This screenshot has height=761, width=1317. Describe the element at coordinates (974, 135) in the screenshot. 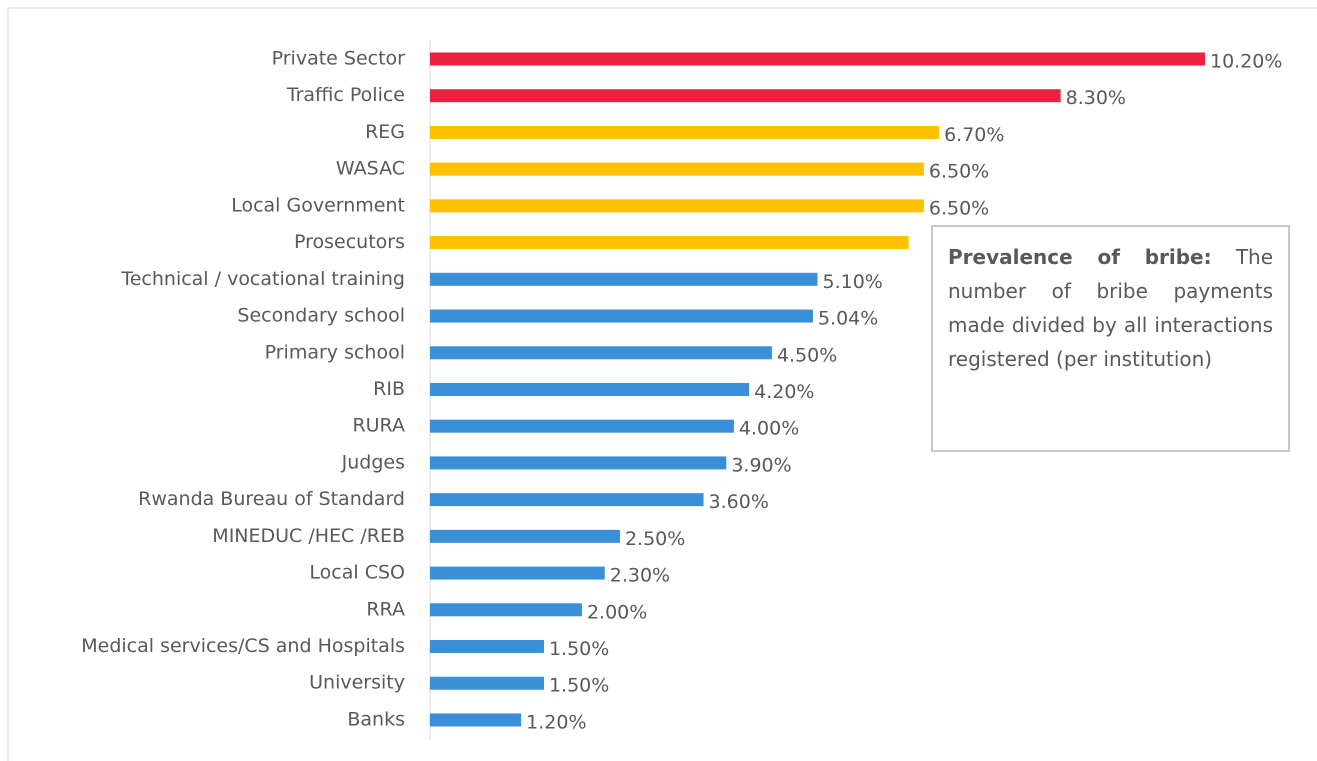

I see `data-label: 6.70%` at that location.